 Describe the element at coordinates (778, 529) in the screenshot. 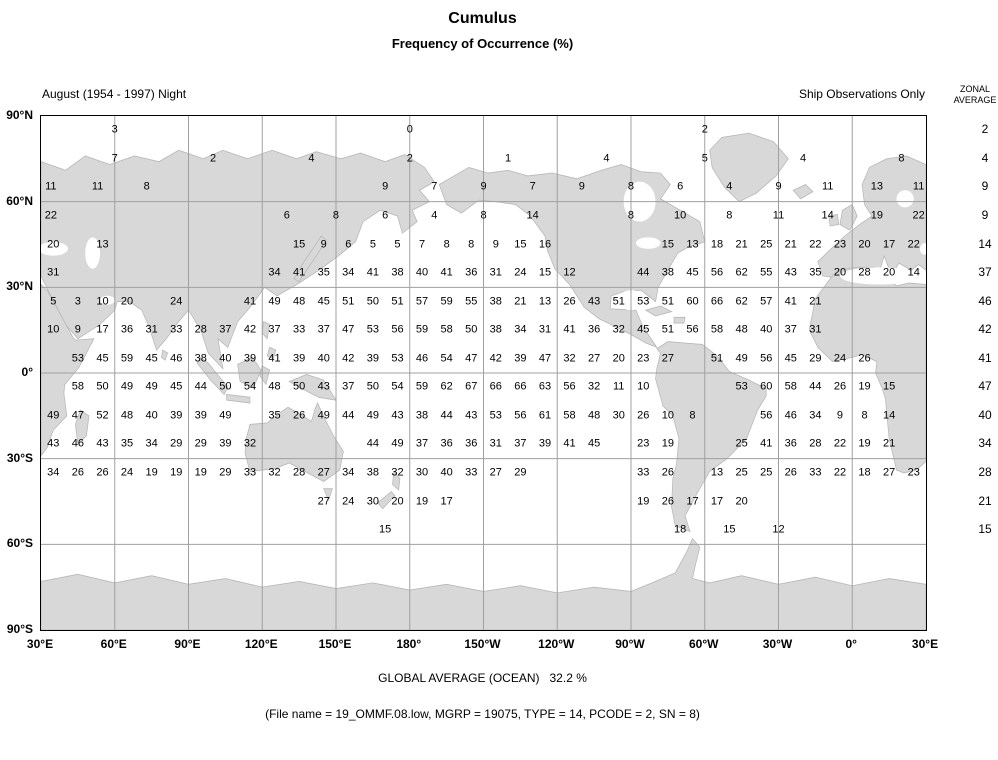

I see `grid-value: 12` at that location.